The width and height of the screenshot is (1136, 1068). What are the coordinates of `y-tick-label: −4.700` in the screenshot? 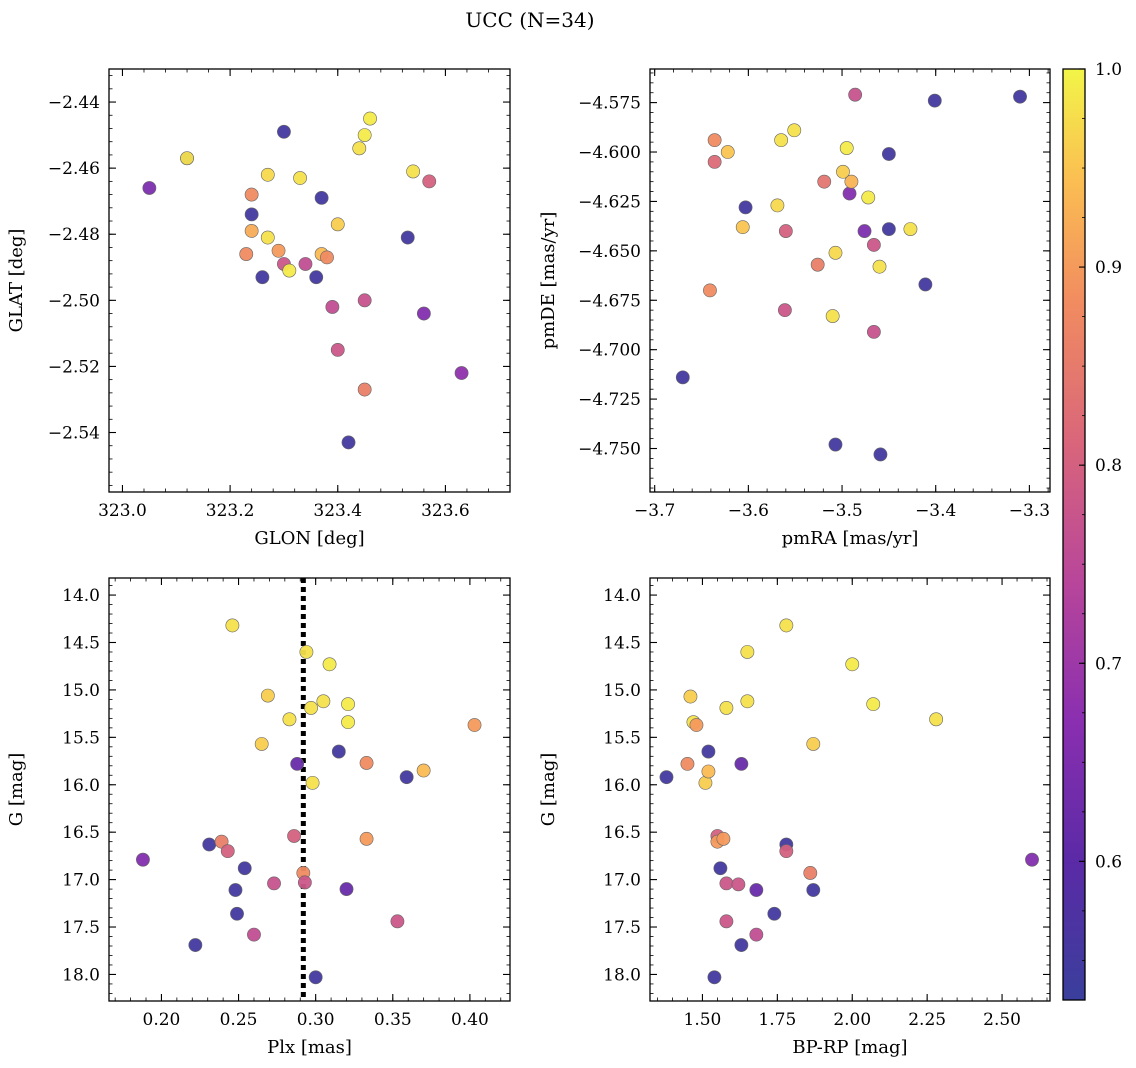 It's located at (609, 351).